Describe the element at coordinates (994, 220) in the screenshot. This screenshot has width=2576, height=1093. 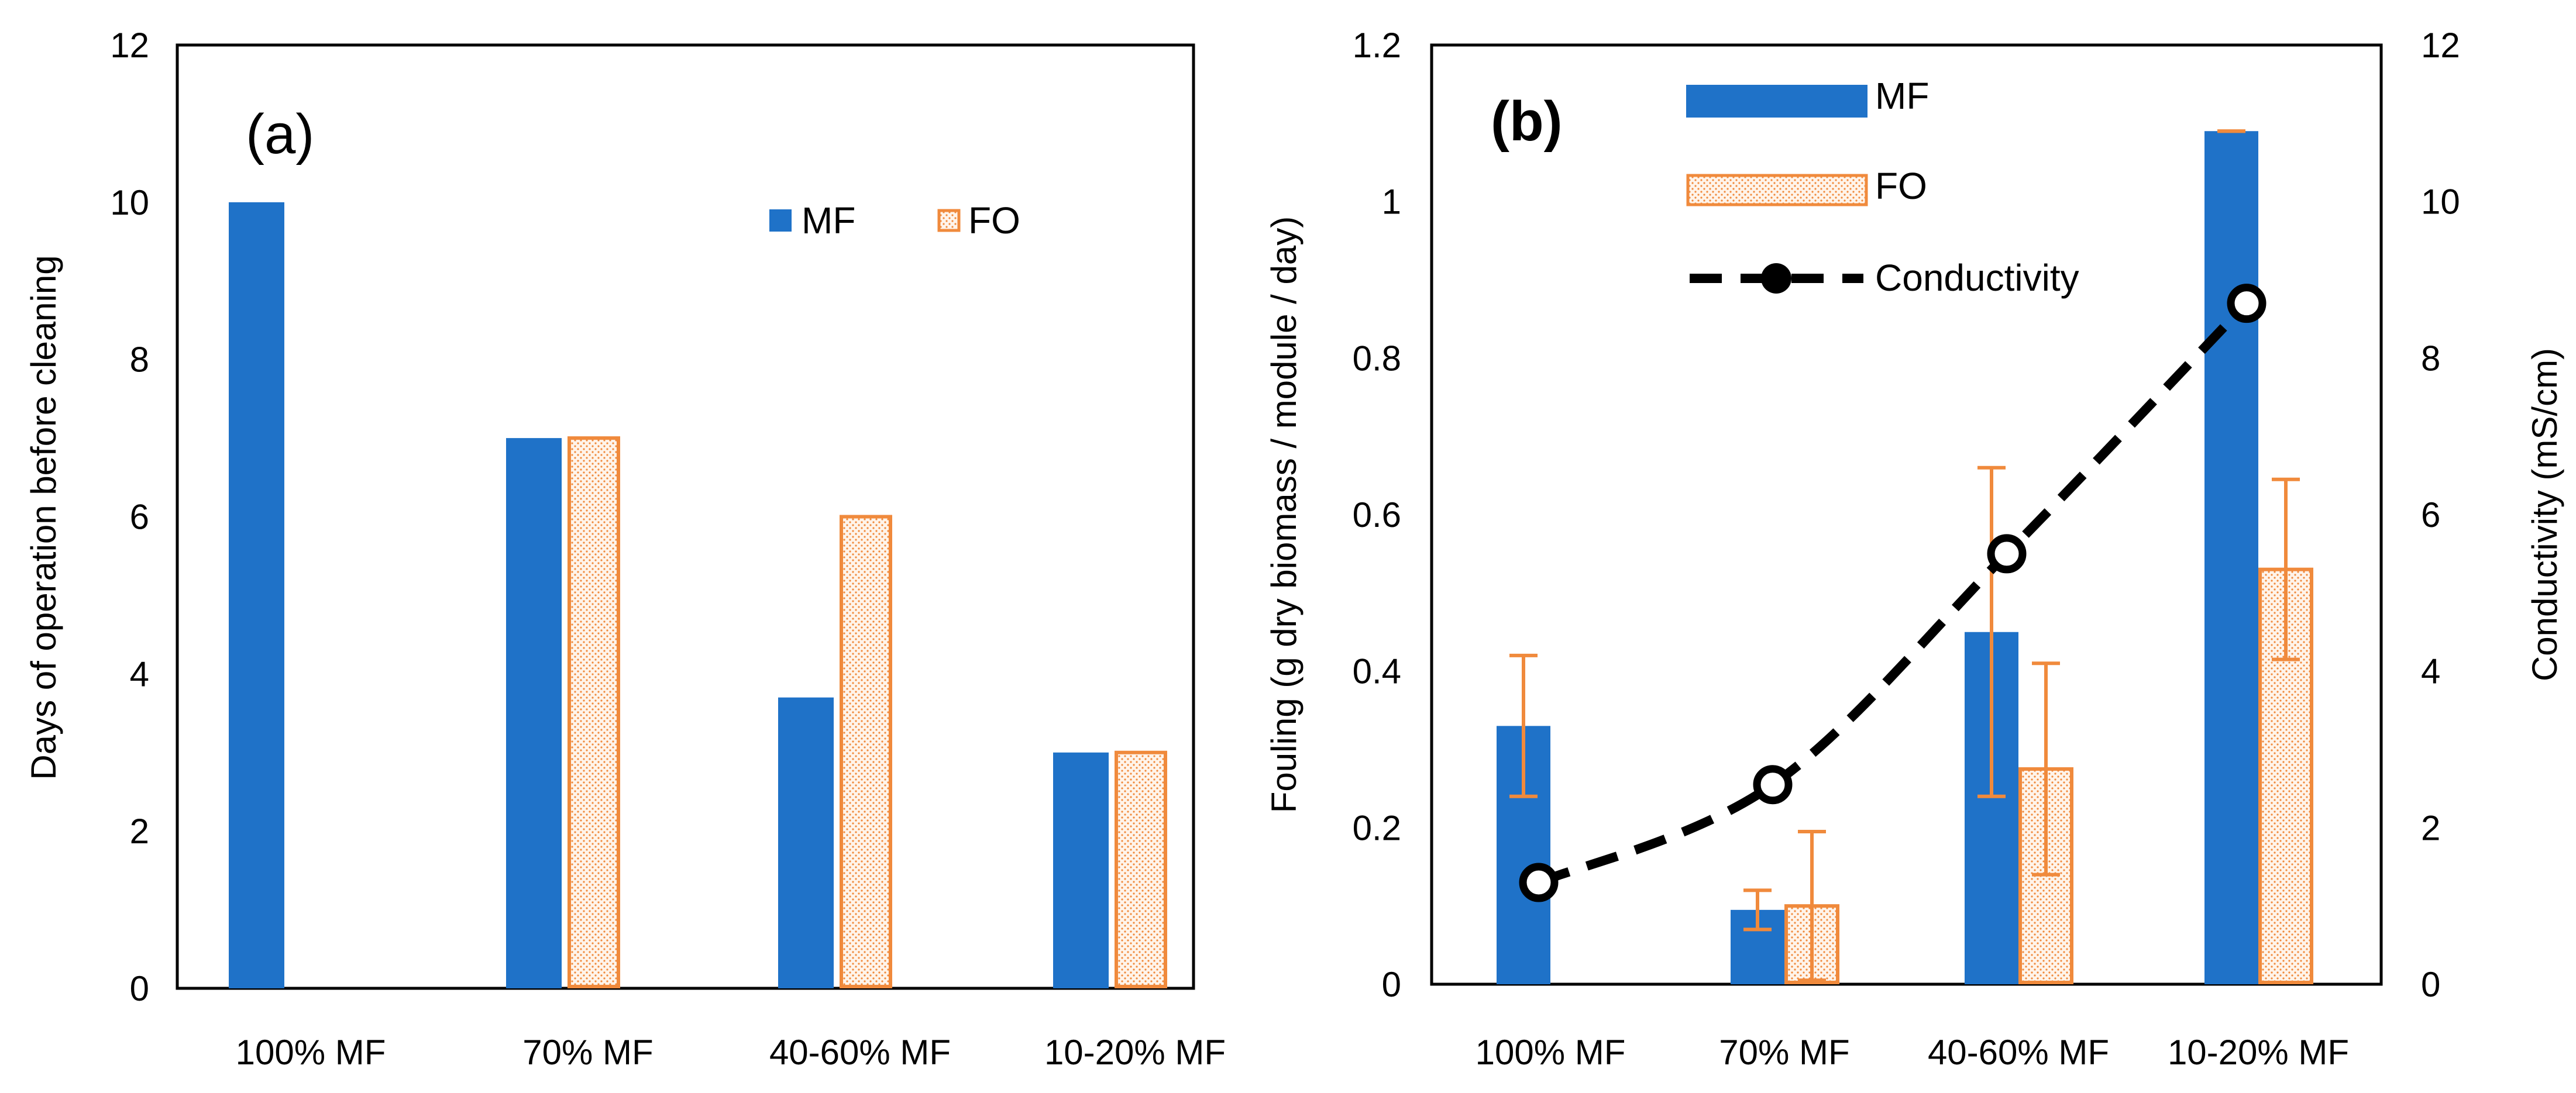
I see `chart-a-legend-fo-label: FO` at that location.